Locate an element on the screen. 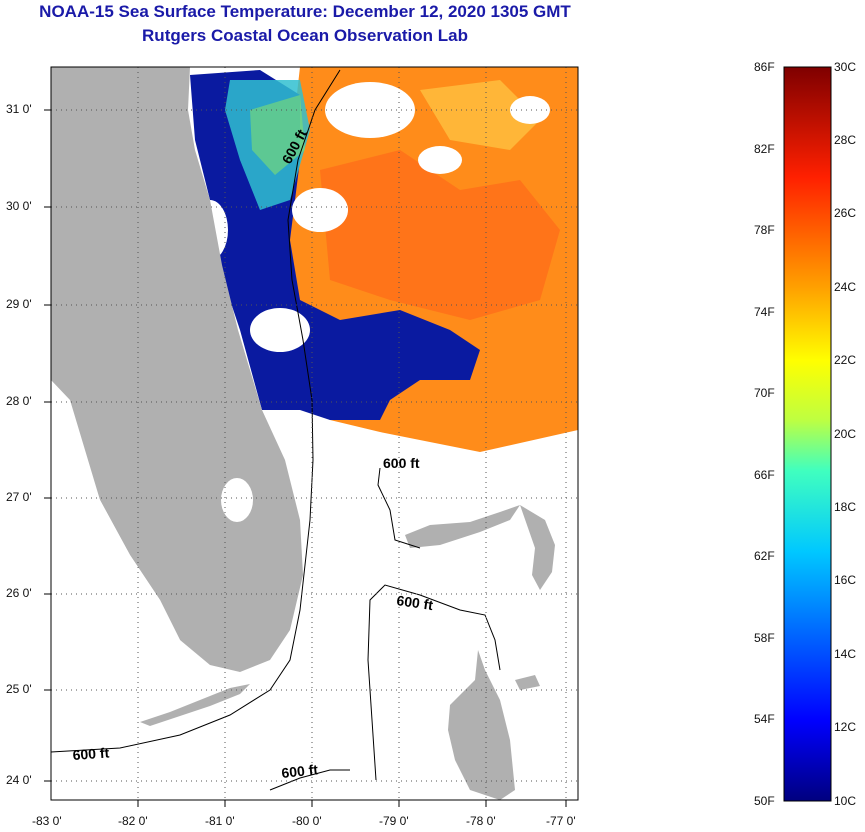  lat-label: 24 0' is located at coordinates (19, 780).